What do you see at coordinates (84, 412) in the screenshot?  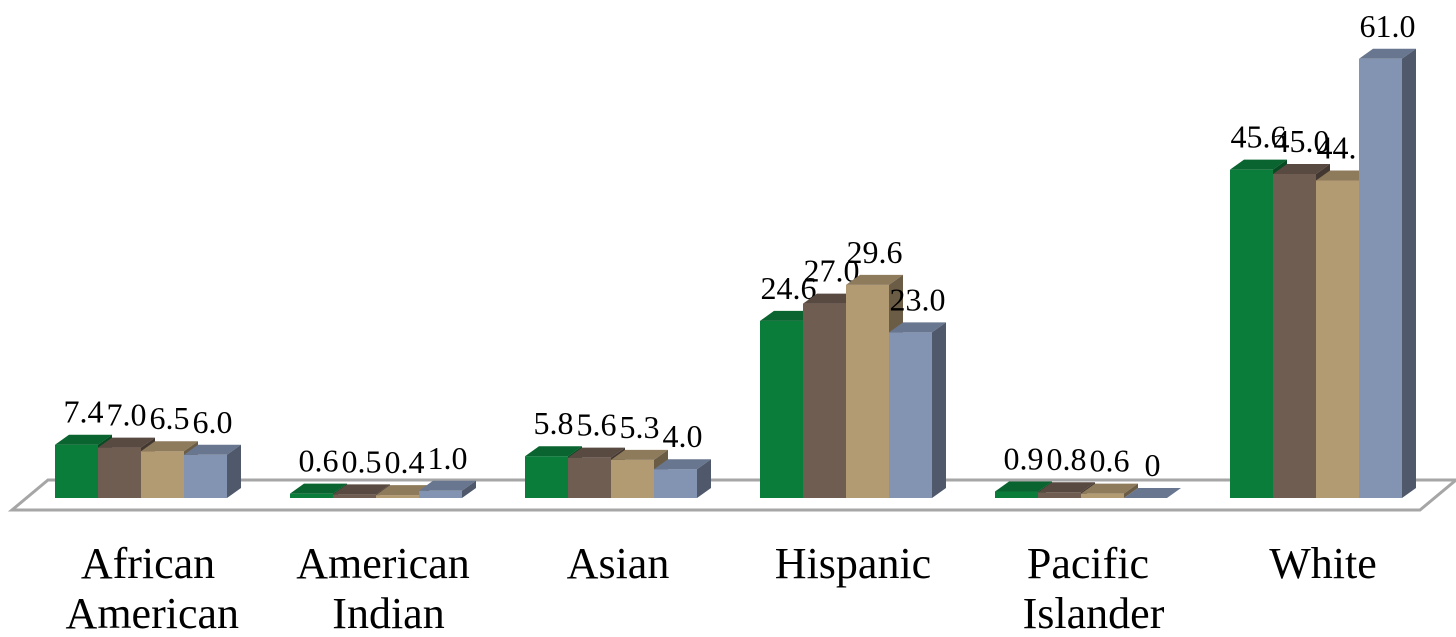 I see `value-label: 7.4` at bounding box center [84, 412].